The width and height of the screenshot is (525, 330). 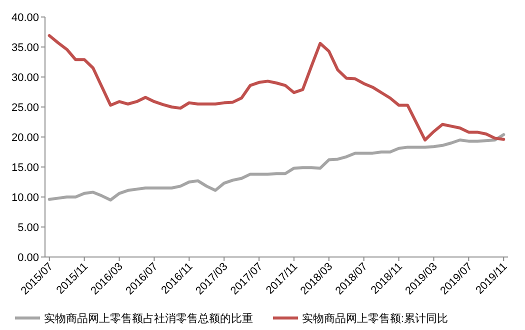 What do you see at coordinates (25, 78) in the screenshot?
I see `y-tick-label: 30.00` at bounding box center [25, 78].